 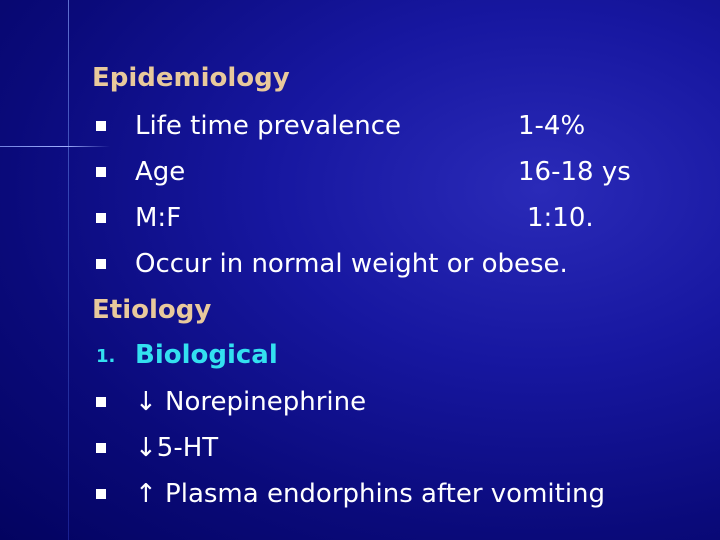 I want to click on item-label: M:F, so click(x=158, y=218).